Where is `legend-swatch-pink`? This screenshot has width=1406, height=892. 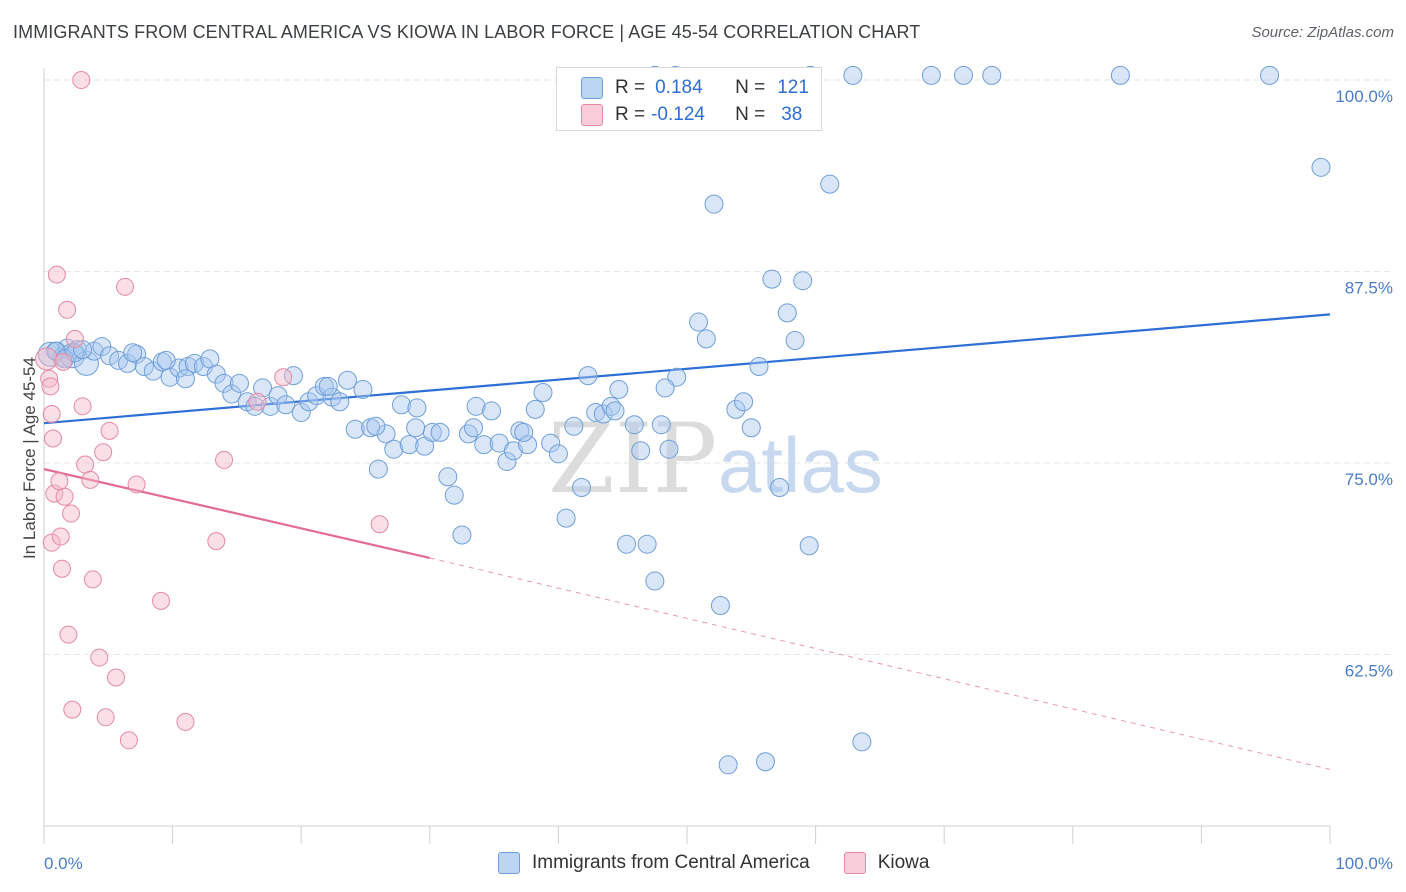
legend-swatch-pink is located at coordinates (592, 115).